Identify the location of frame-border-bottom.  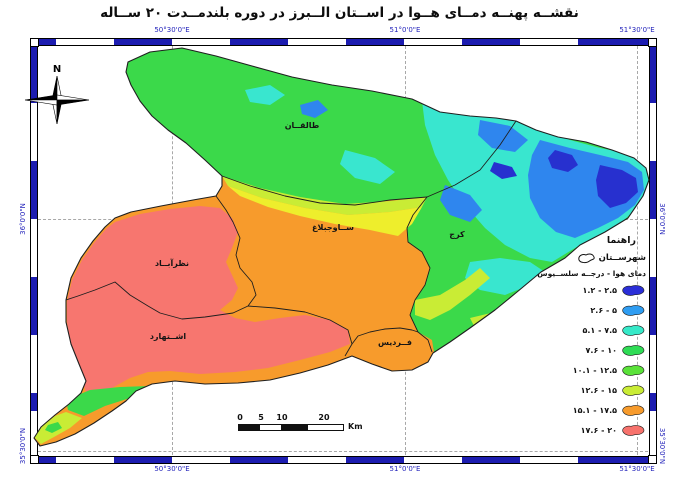
(343, 459).